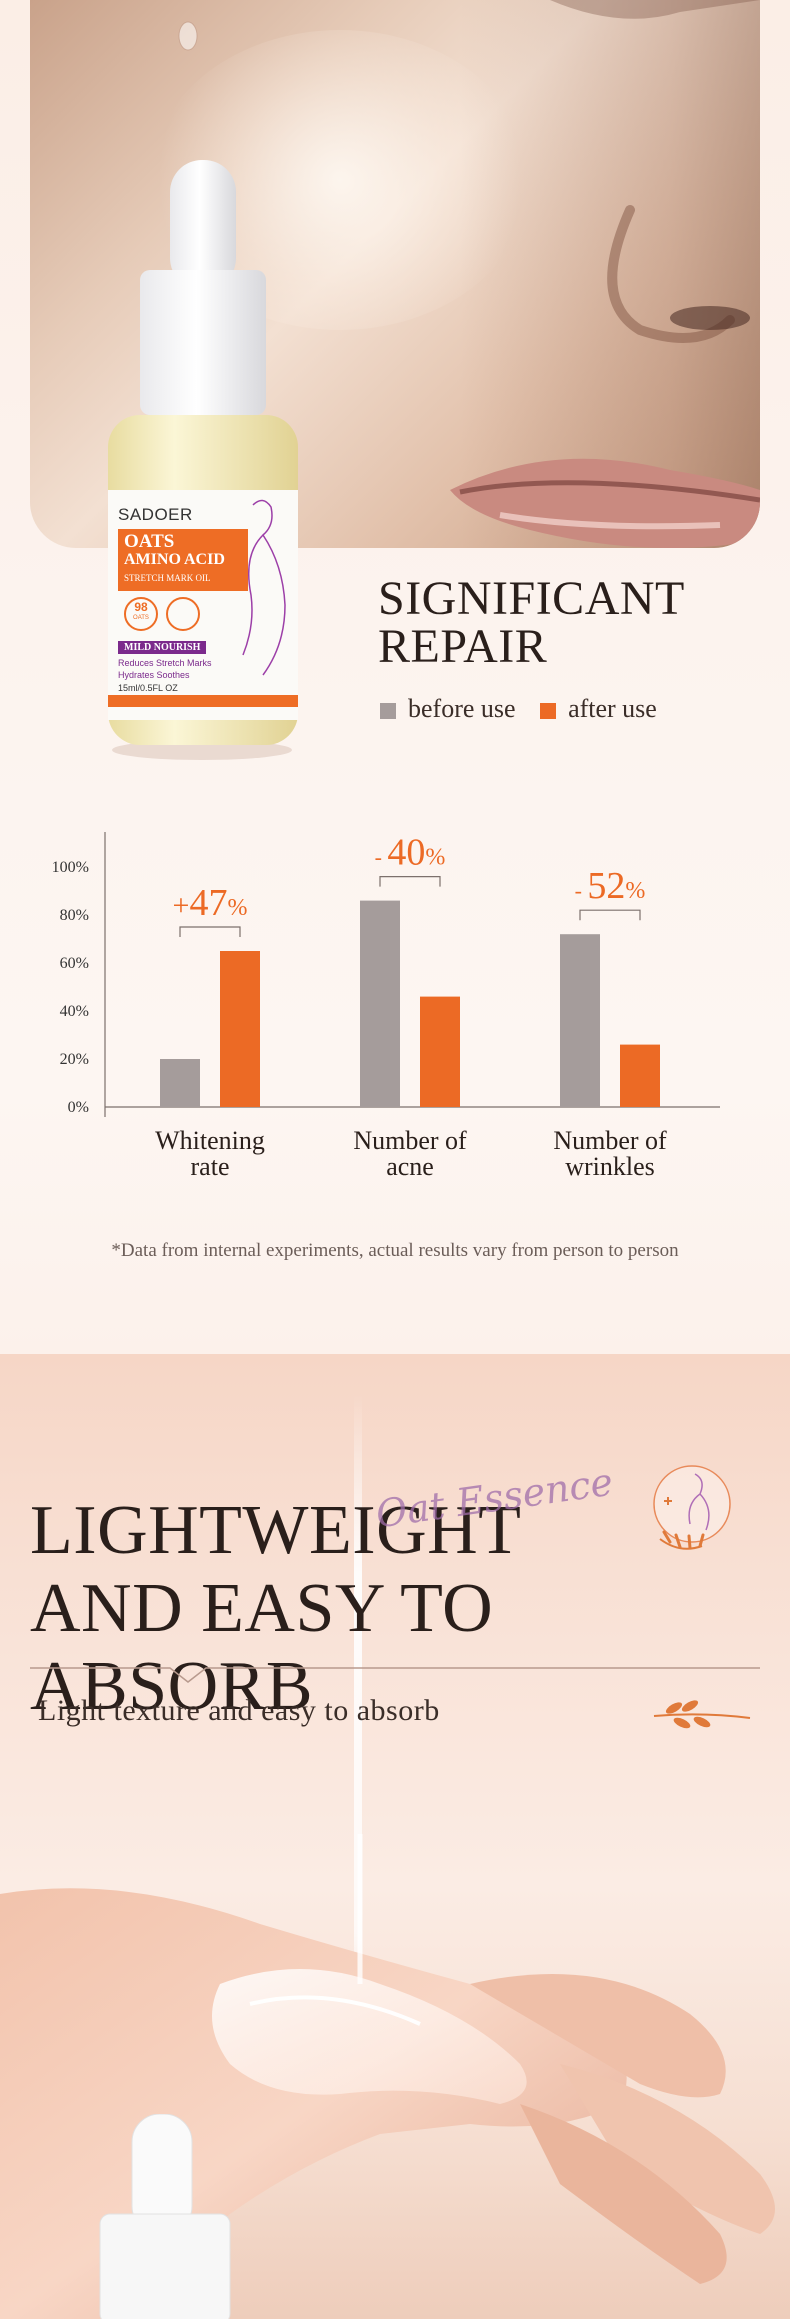 This screenshot has width=790, height=2319. Describe the element at coordinates (149, 541) in the screenshot. I see `label-oats: OATS` at that location.